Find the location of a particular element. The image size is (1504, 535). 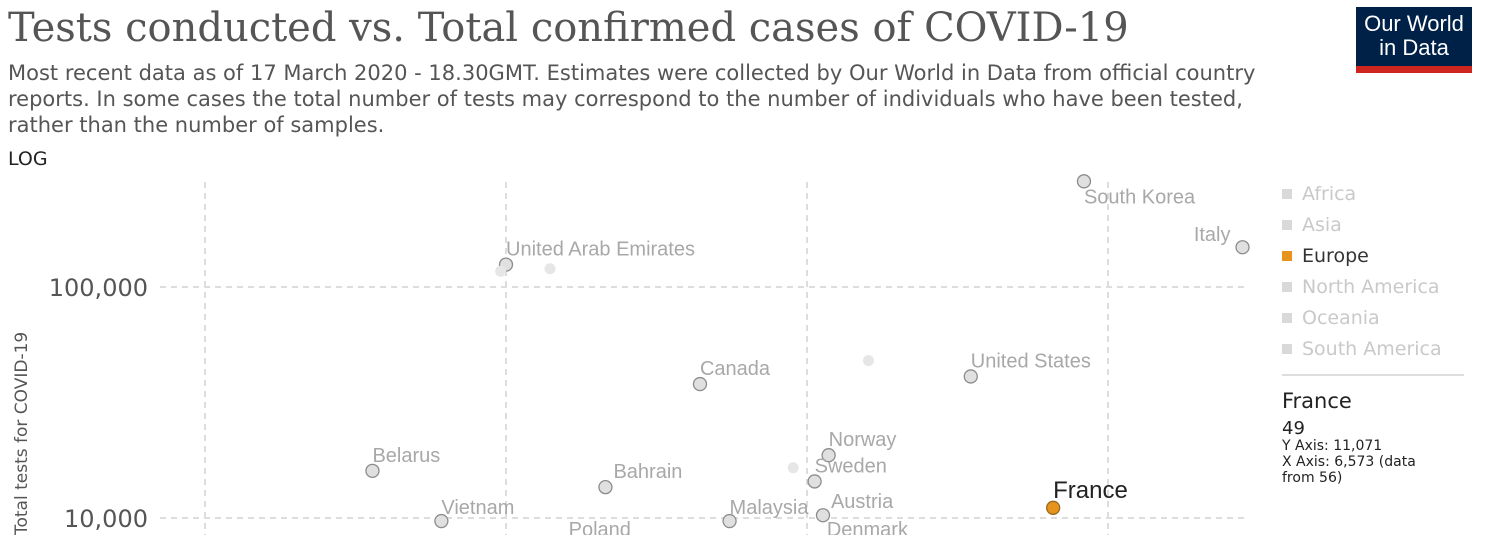

legend-item-south-america: South America is located at coordinates (1373, 348).